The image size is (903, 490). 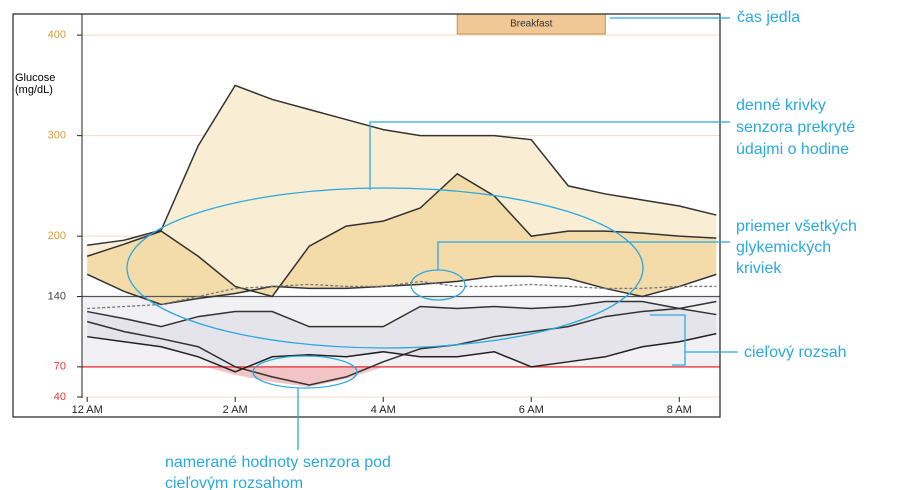 What do you see at coordinates (768, 17) in the screenshot?
I see `annotation: čas jedla` at bounding box center [768, 17].